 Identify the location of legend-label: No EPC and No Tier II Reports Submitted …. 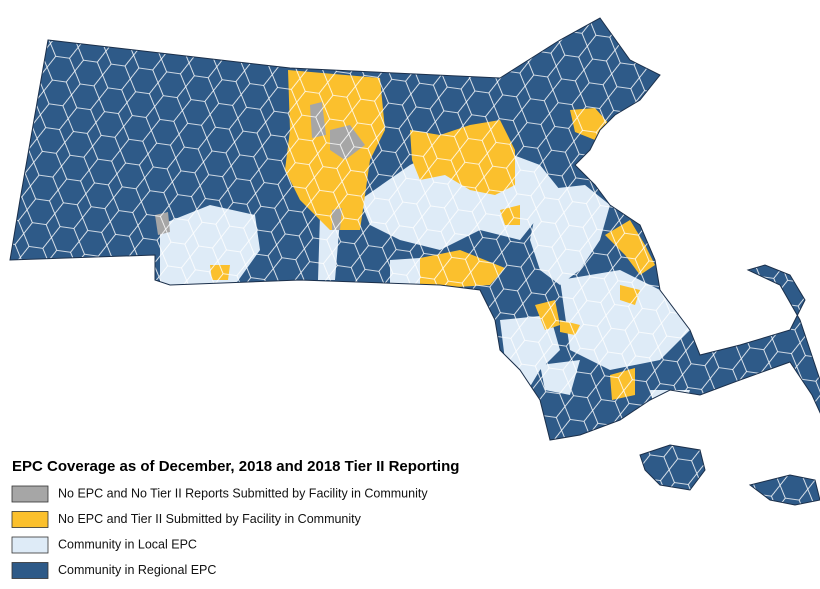
(243, 493).